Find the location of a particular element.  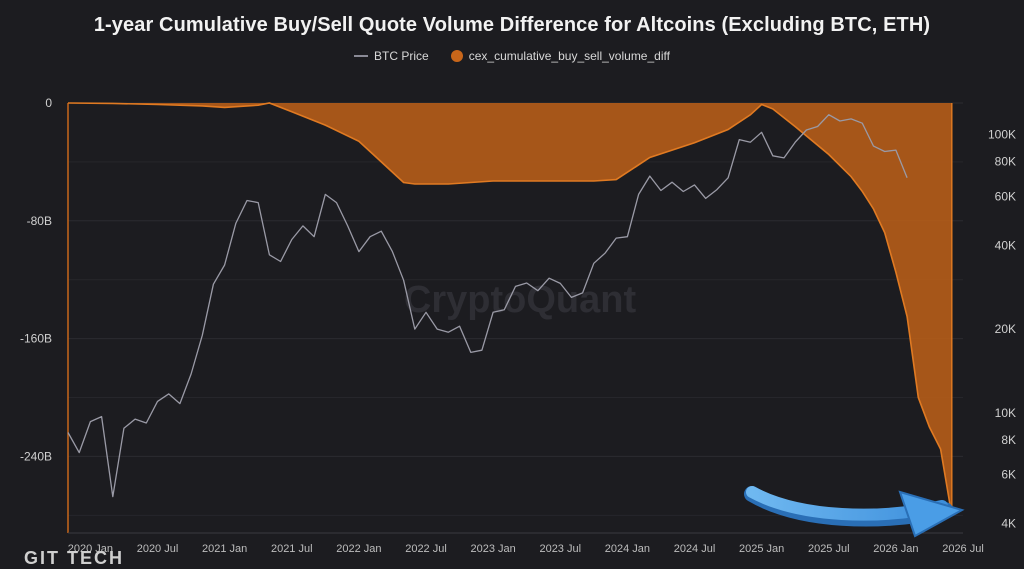

y-right-tick-label: 60K is located at coordinates (1005, 196).